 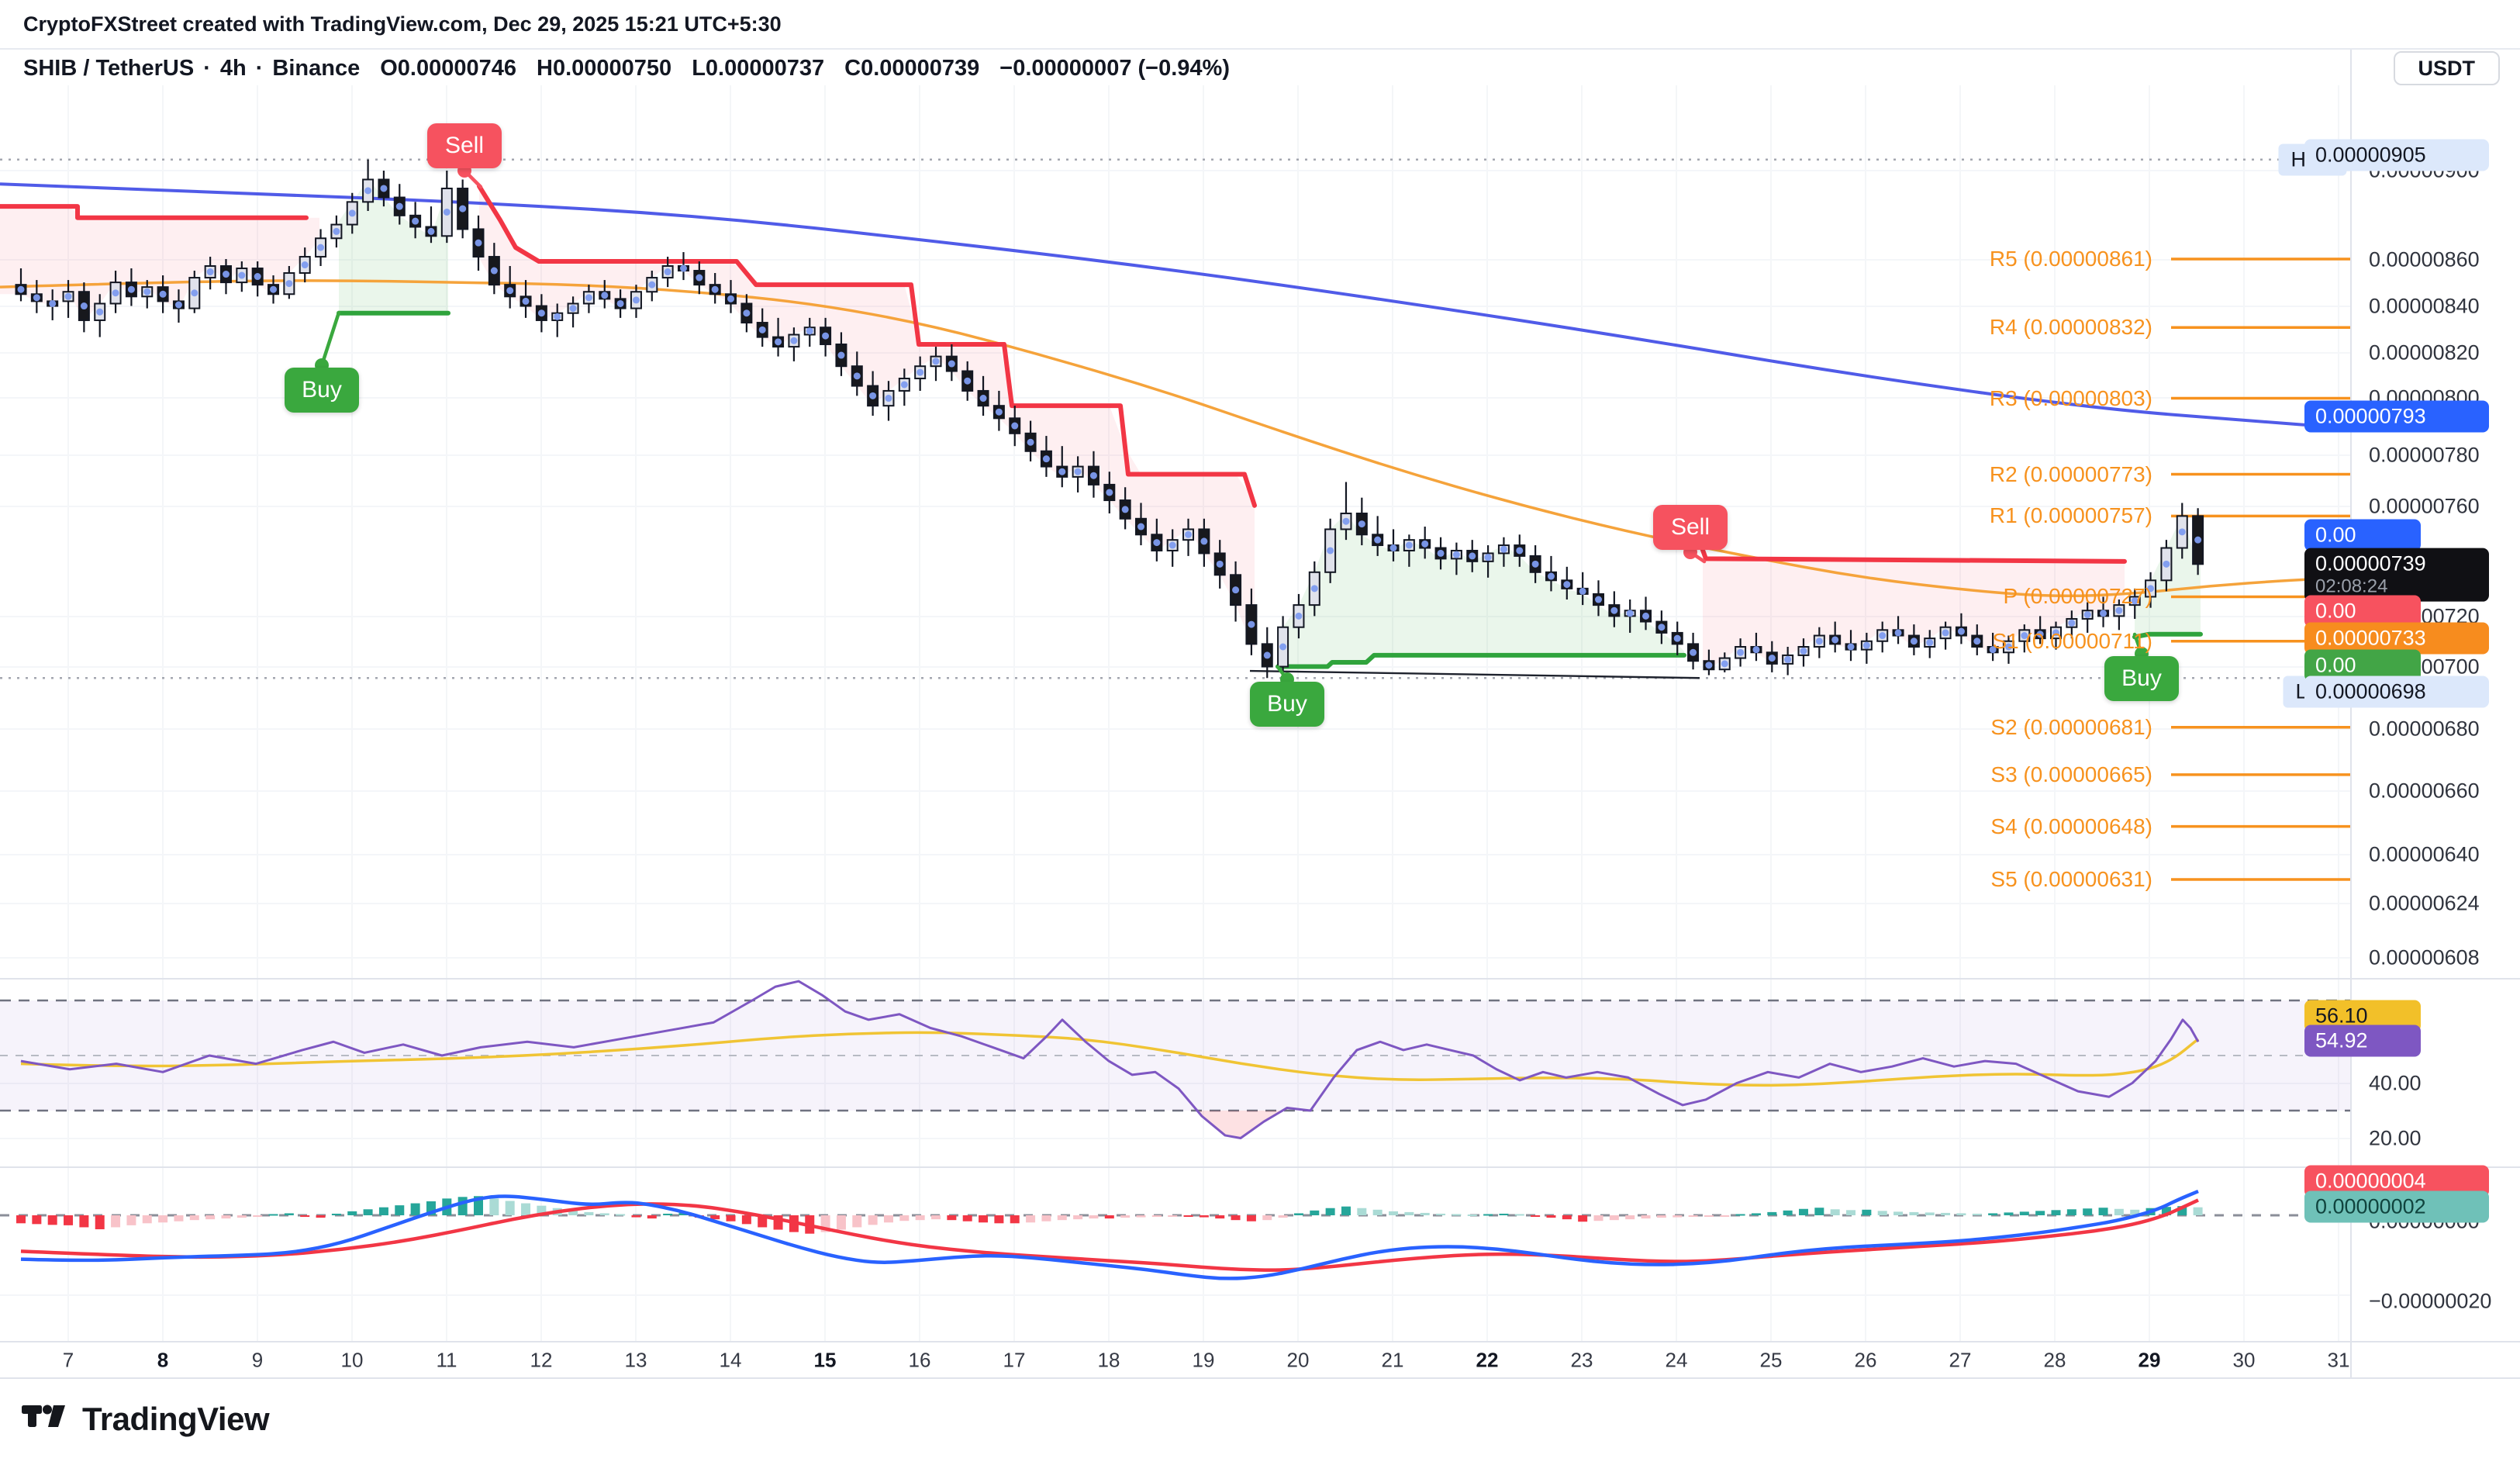 I want to click on rsi-value-badge: 54.92, so click(x=2362, y=1041).